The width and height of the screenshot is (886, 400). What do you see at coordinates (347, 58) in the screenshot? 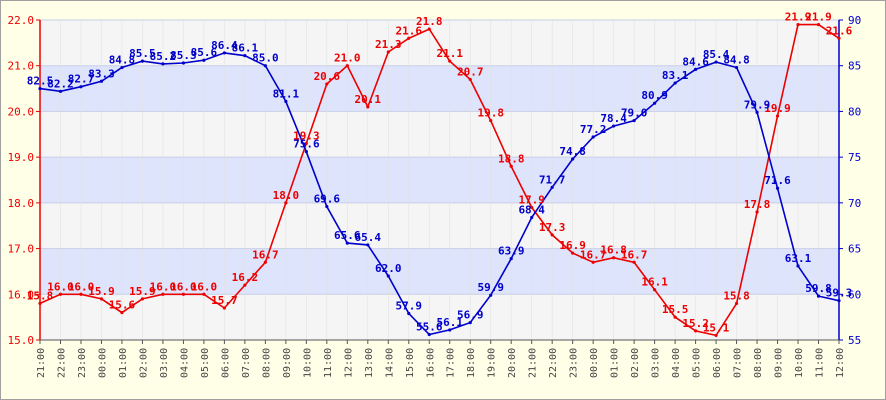
I see `data-label: 21.0` at bounding box center [347, 58].